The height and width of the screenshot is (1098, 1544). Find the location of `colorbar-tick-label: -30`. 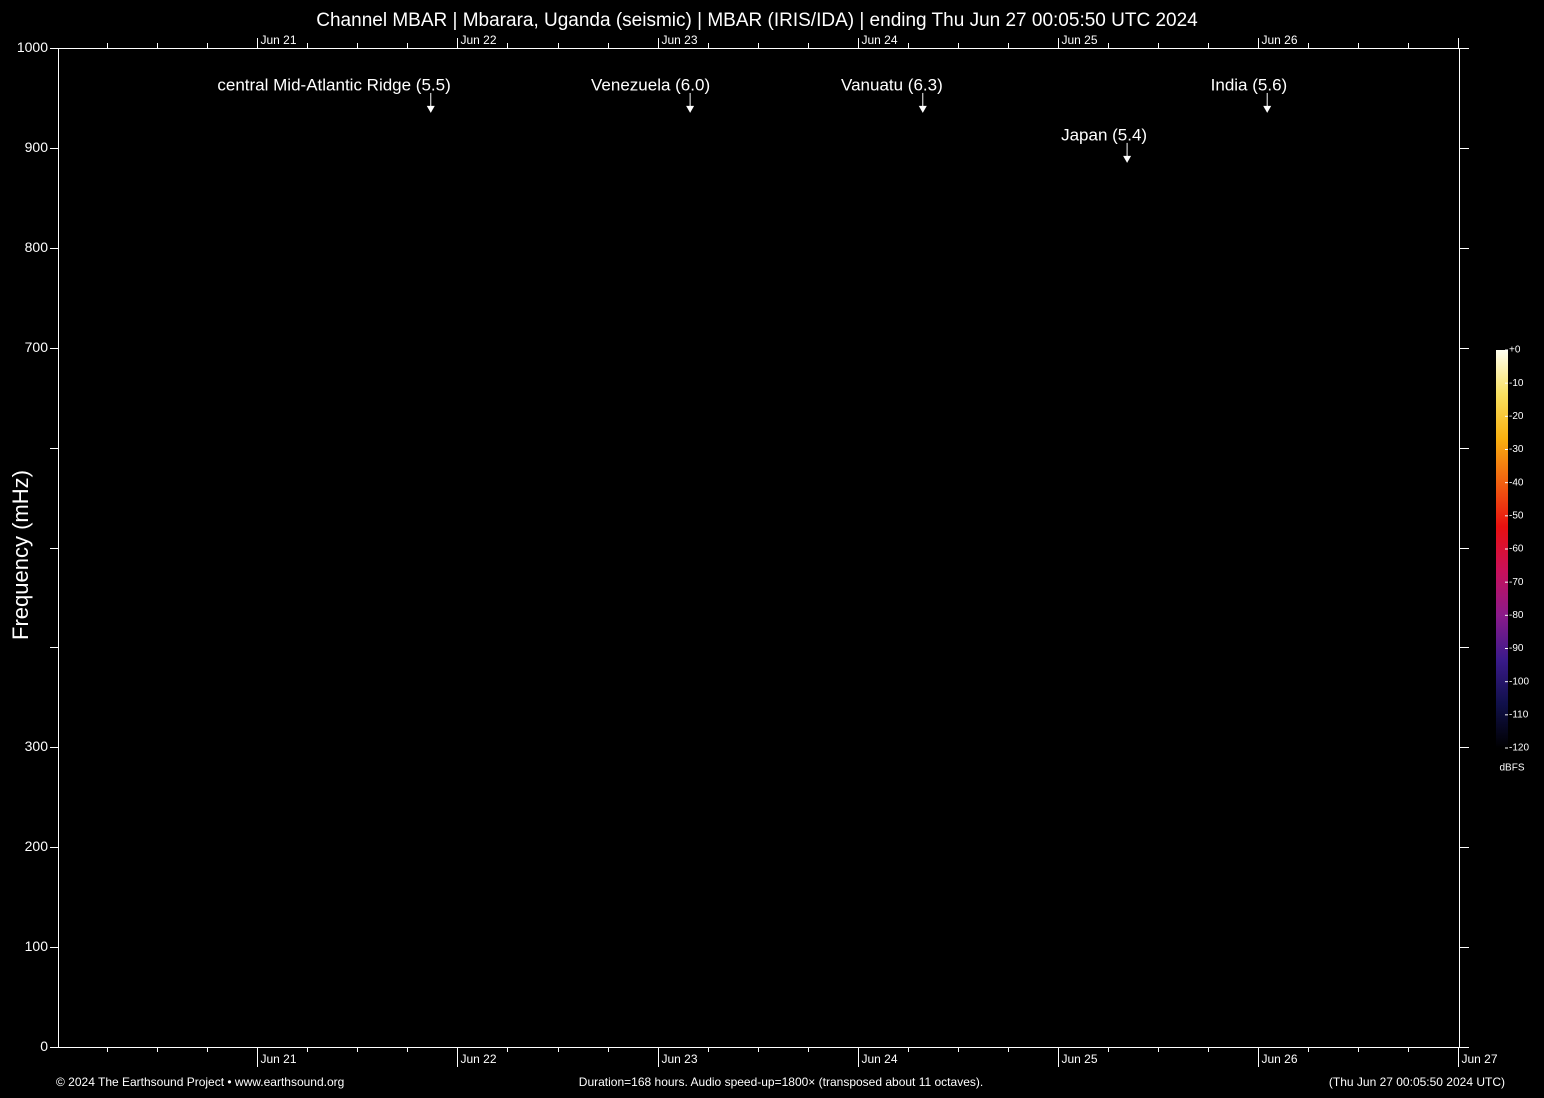

colorbar-tick-label: -30 is located at coordinates (1516, 449).